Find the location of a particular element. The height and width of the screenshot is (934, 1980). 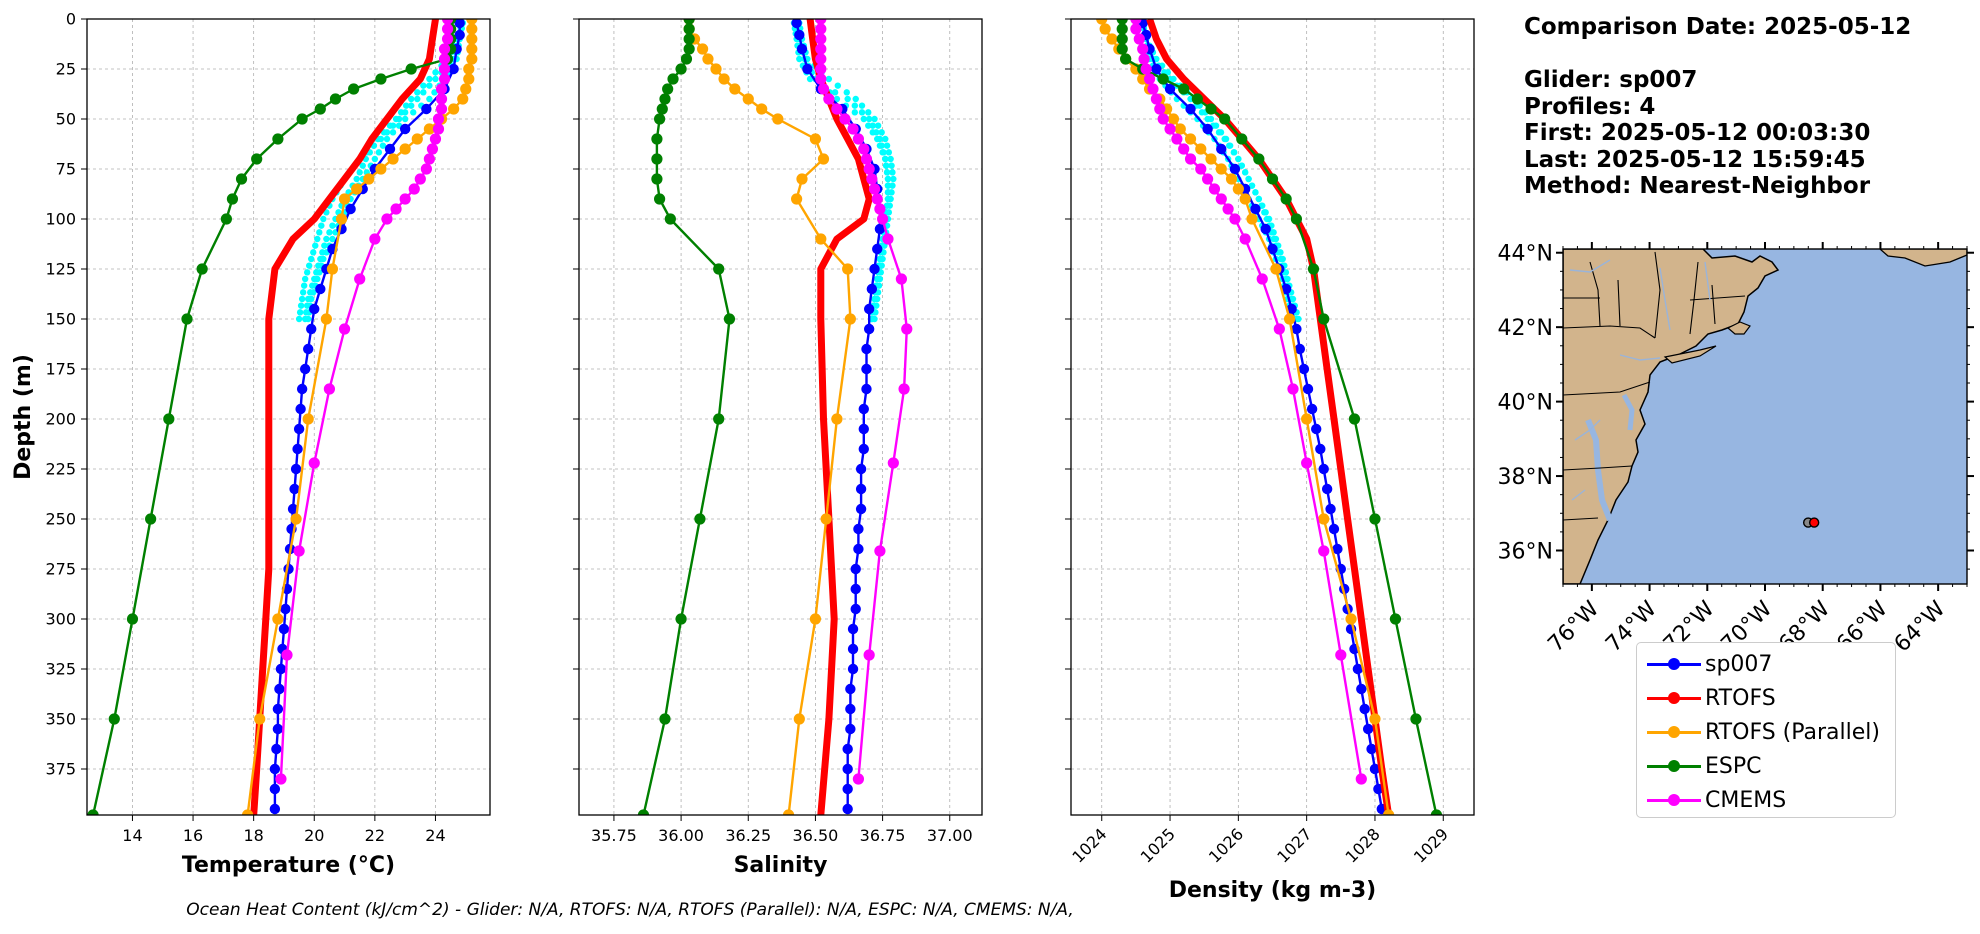

legend-item-espc: ESPC is located at coordinates (1766, 766).